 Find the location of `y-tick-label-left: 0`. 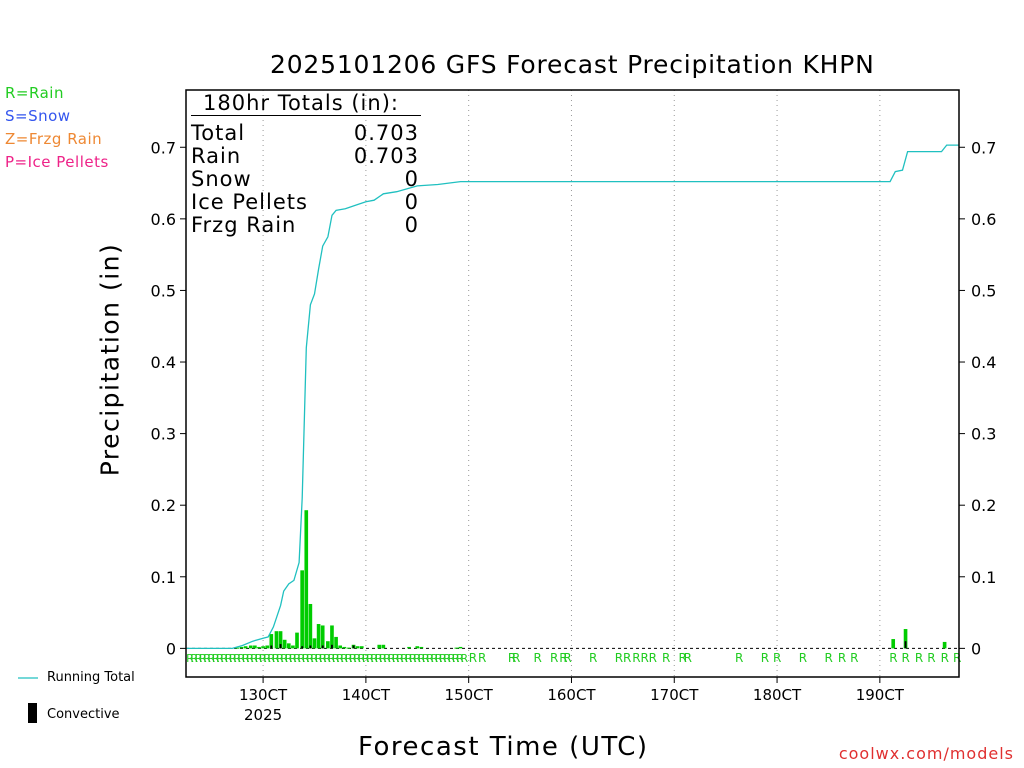

y-tick-label-left: 0 is located at coordinates (171, 648).